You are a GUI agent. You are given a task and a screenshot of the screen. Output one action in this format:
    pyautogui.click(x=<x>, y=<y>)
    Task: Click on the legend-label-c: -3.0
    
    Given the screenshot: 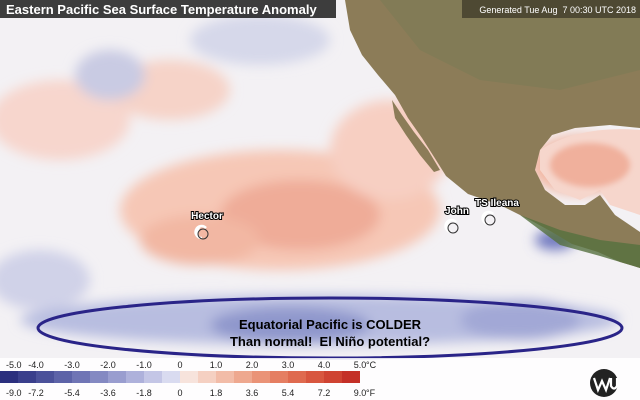 What is the action you would take?
    pyautogui.click(x=72, y=365)
    